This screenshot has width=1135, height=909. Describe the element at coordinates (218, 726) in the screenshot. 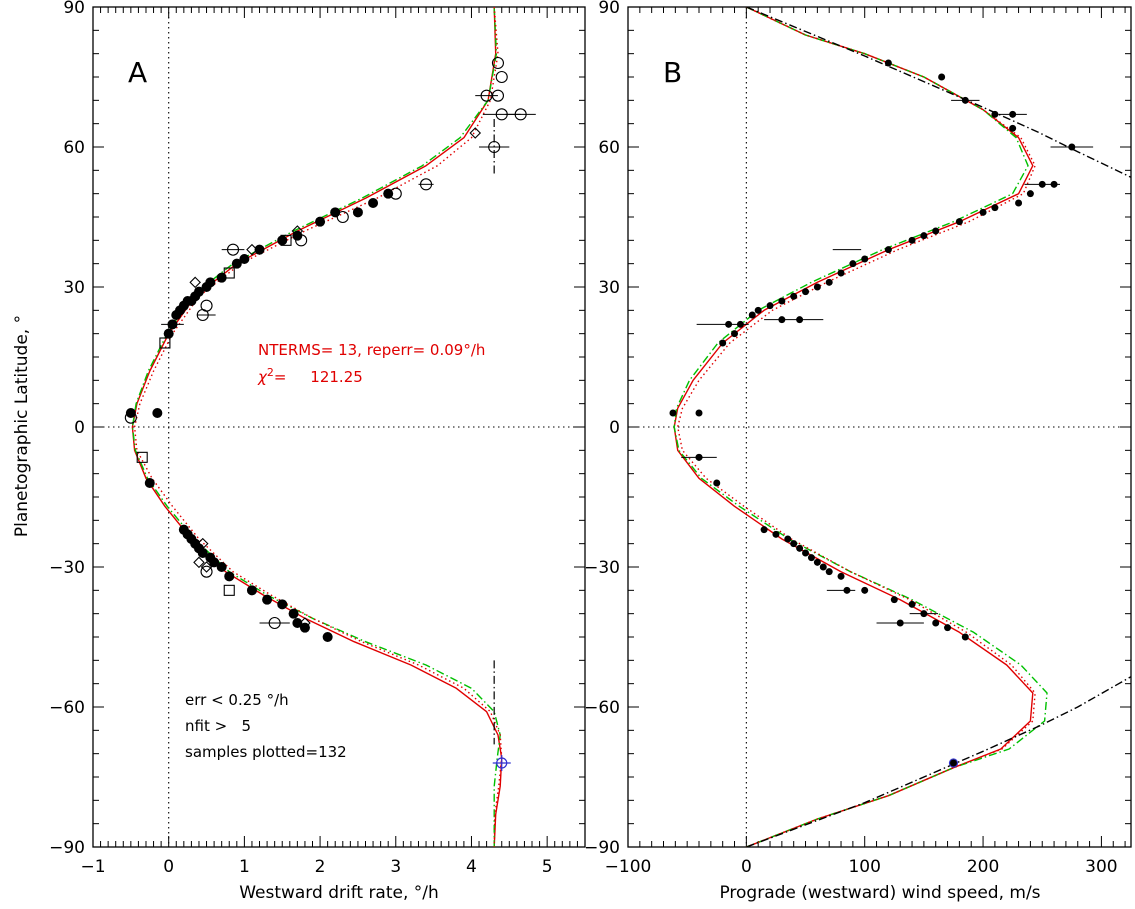

I see `note-nfit: nfit > 5` at that location.